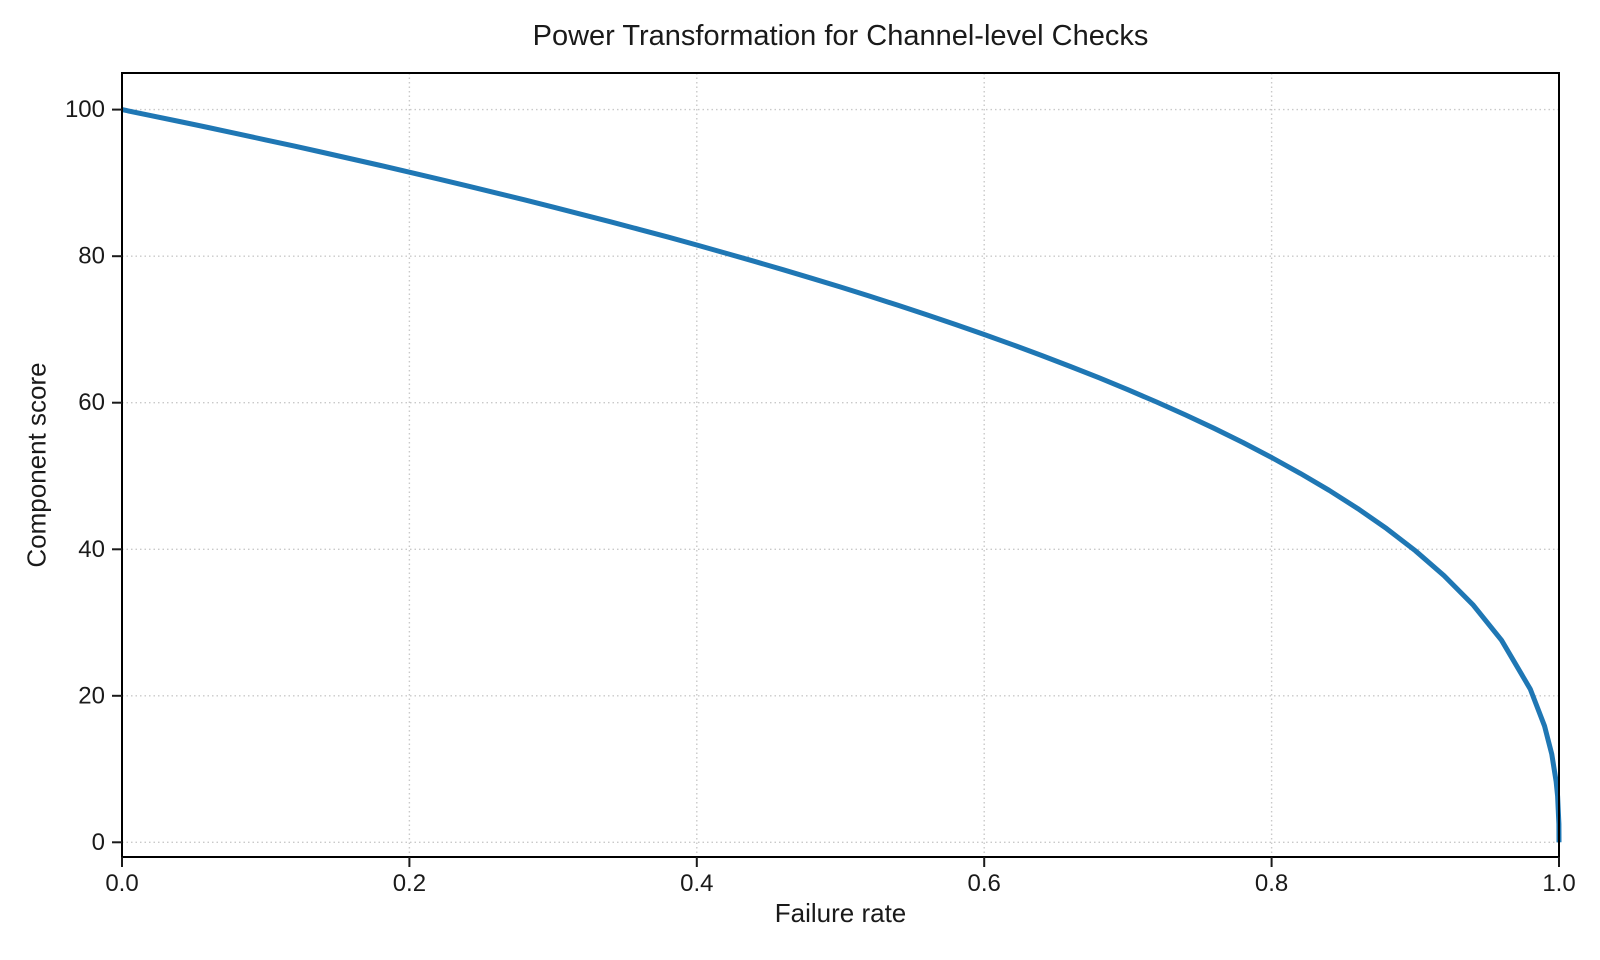 The width and height of the screenshot is (1600, 960). I want to click on y-tick-label: 100, so click(85, 109).